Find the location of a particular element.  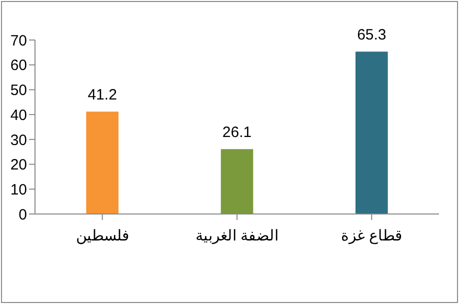

data-label: 41.2 is located at coordinates (102, 95).